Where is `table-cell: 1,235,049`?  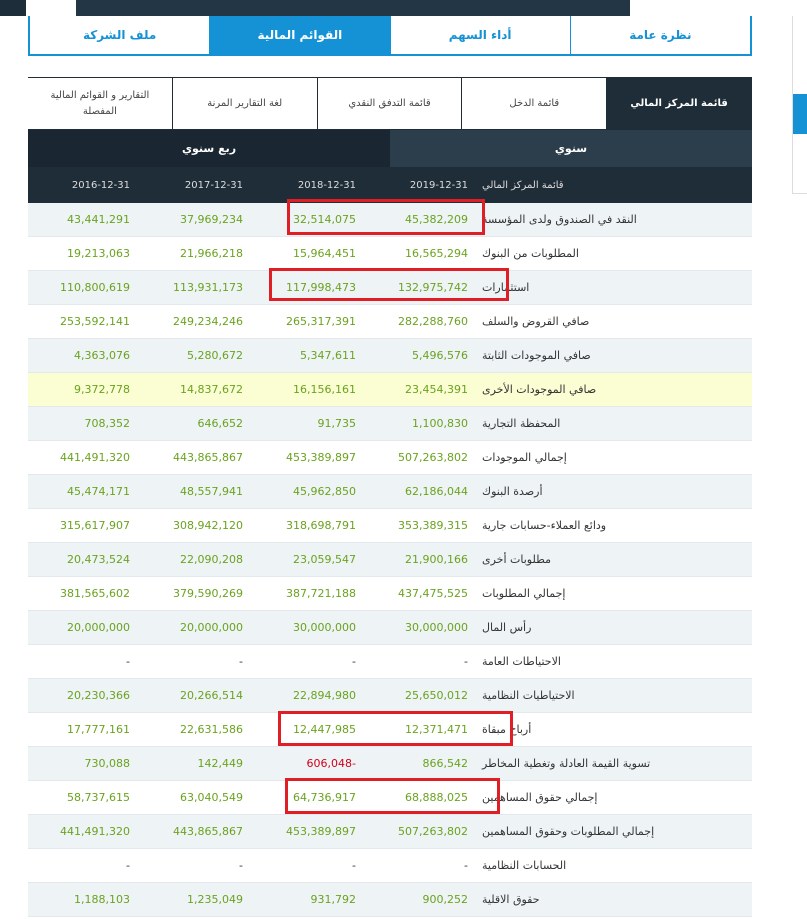
table-cell: 1,235,049 is located at coordinates (215, 899).